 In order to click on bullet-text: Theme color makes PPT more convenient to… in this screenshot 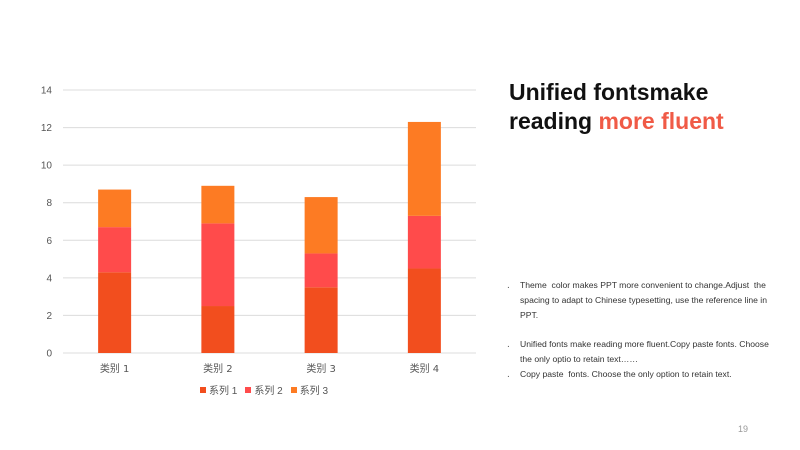, I will do `click(643, 300)`.